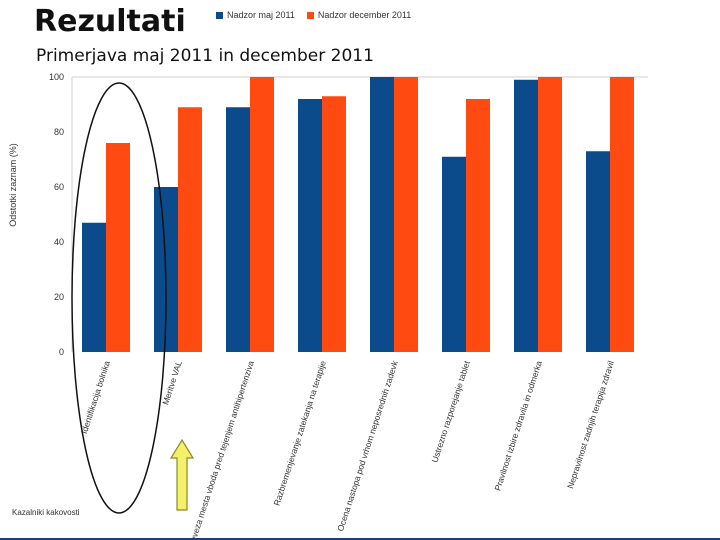 The image size is (720, 540). I want to click on legend-swatch-series2, so click(310, 15).